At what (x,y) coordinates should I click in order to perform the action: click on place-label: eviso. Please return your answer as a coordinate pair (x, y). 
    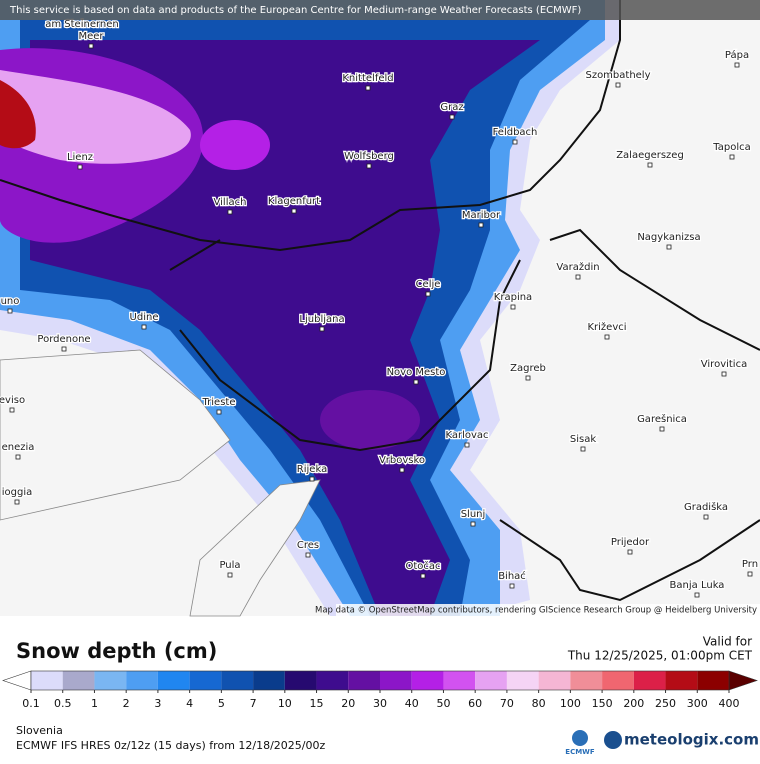
    Looking at the image, I should click on (12, 400).